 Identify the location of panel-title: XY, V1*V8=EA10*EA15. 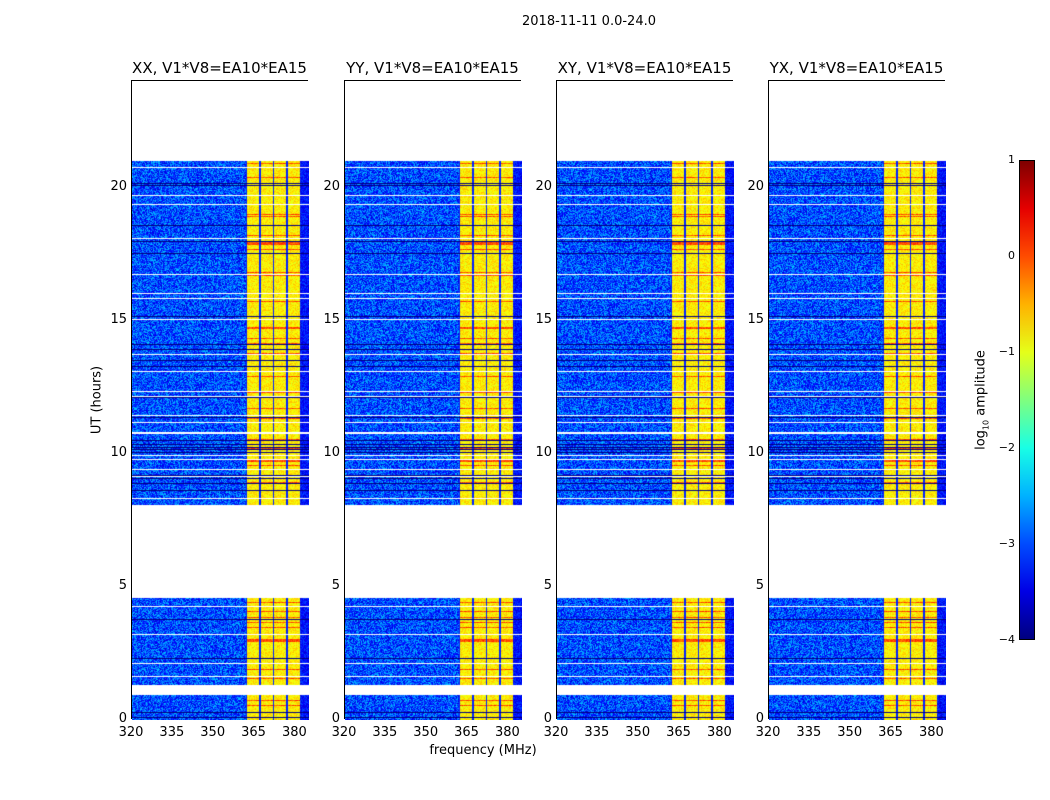
(644, 68).